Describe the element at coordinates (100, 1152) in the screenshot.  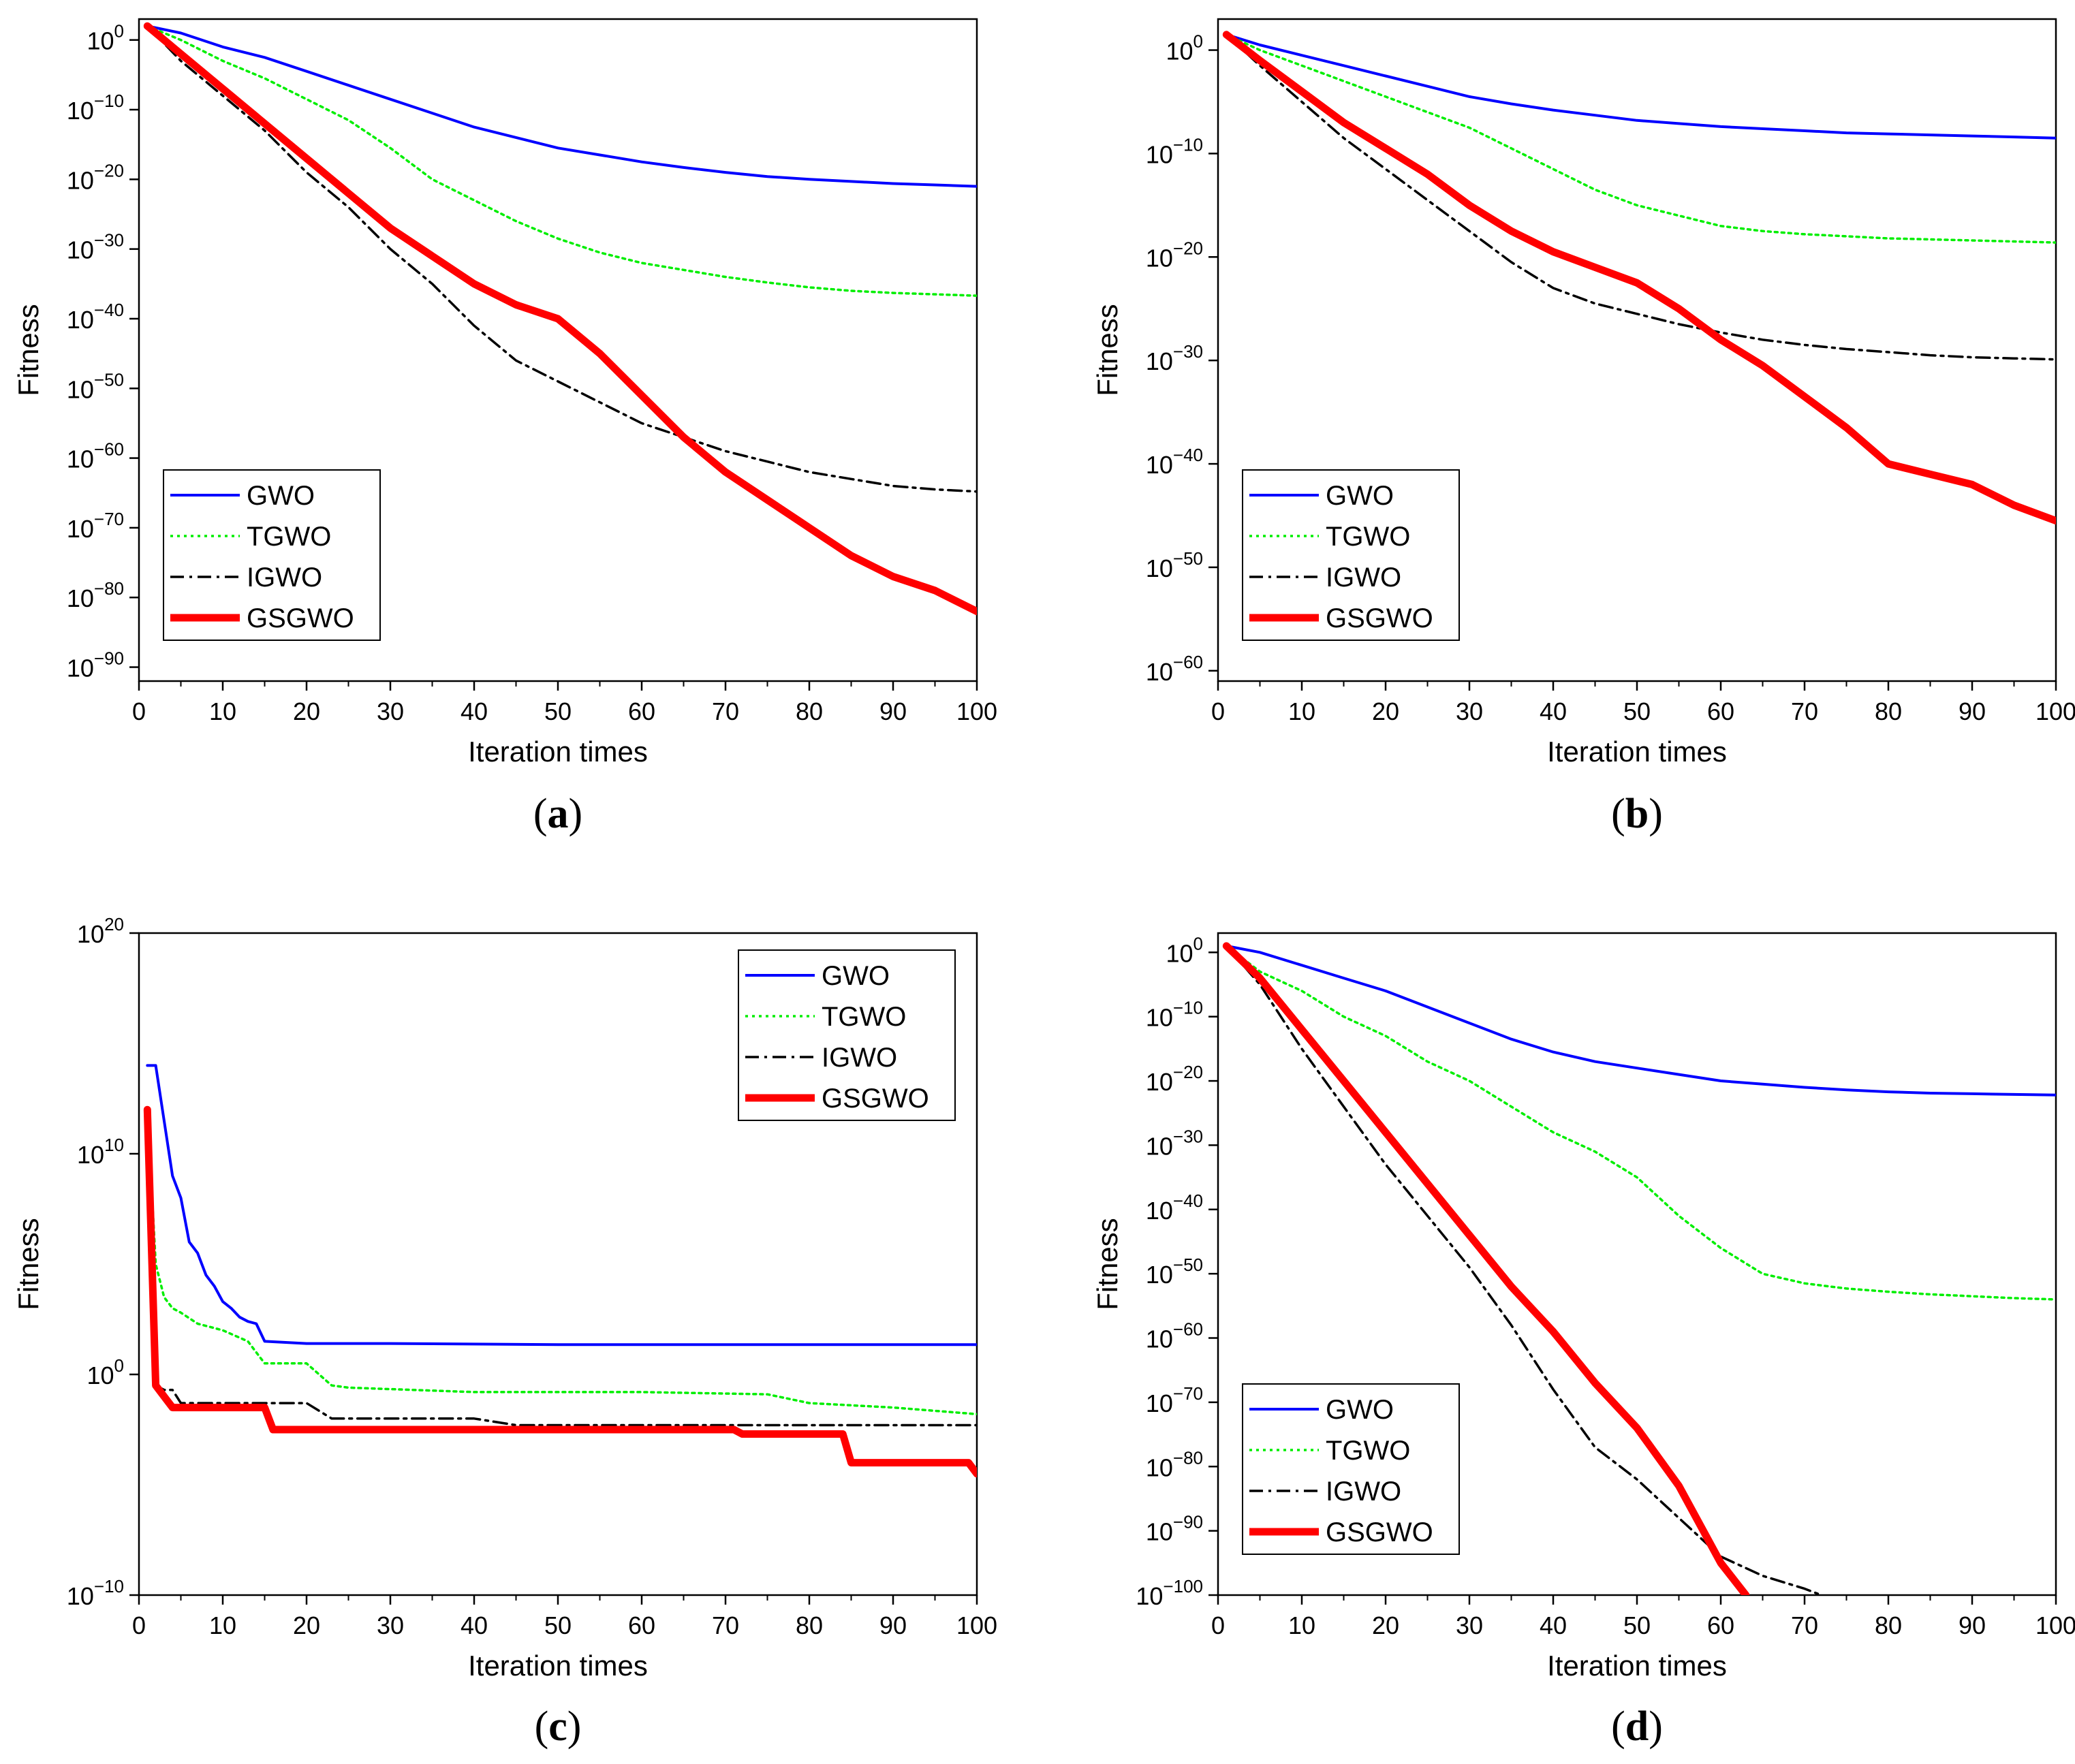
I see `y-tick-label: 1010` at that location.